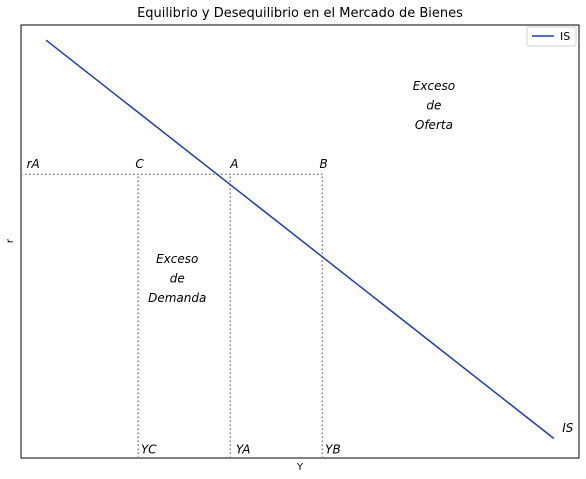 Image resolution: width=586 pixels, height=479 pixels. I want to click on point-label: IS, so click(568, 428).